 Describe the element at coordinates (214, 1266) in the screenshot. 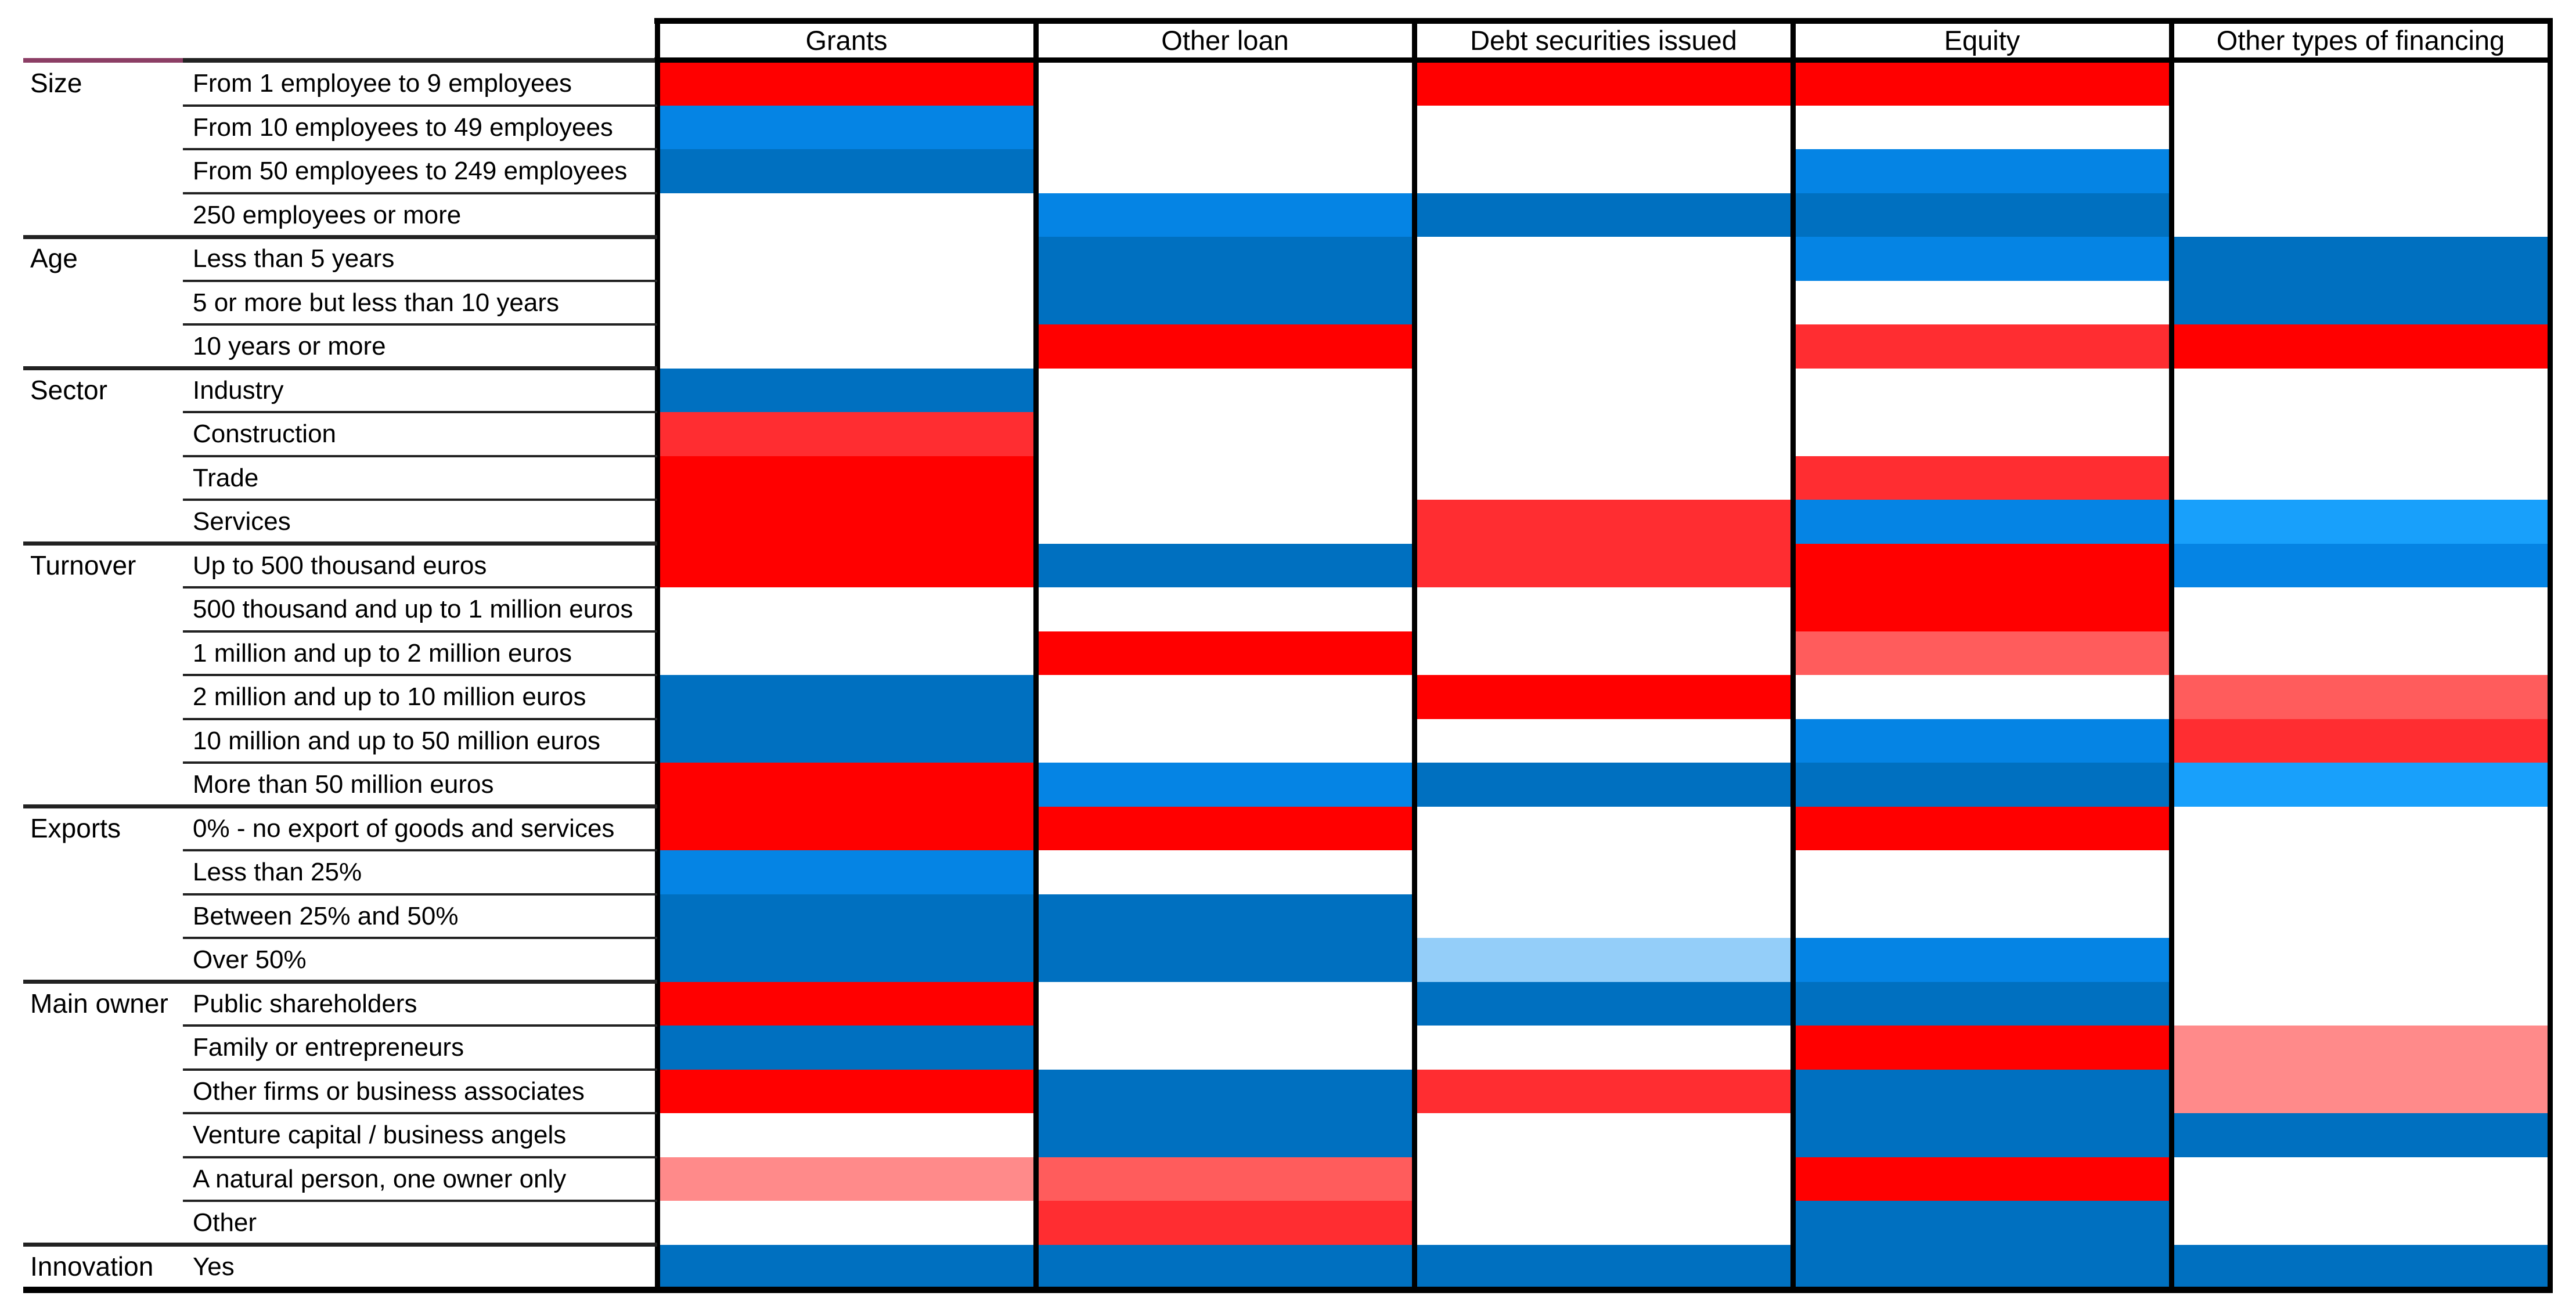

I see `row-label: Yes` at that location.